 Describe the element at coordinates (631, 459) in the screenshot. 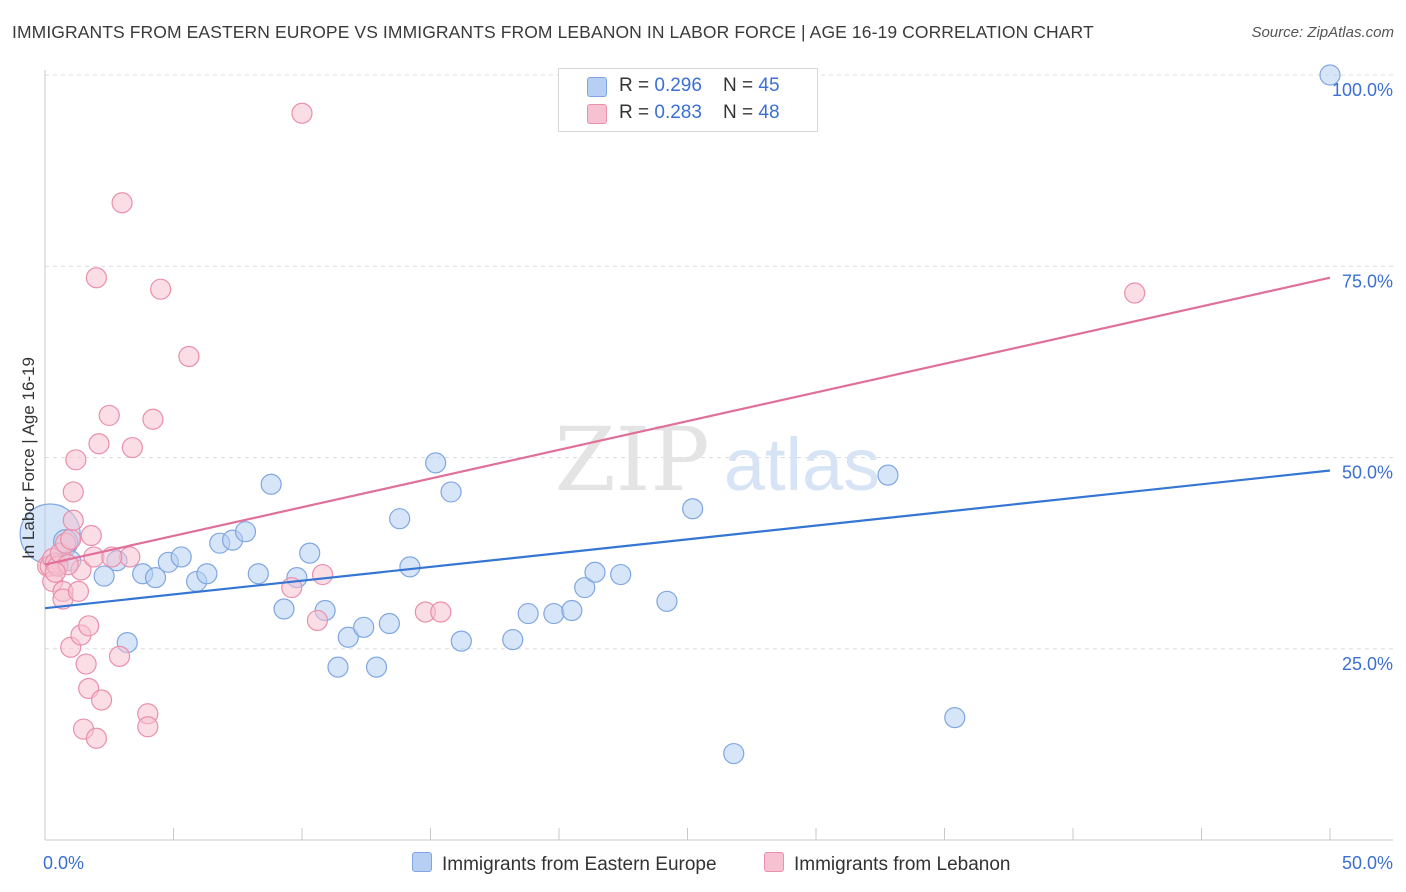

I see `watermark-zip: ZIP` at that location.